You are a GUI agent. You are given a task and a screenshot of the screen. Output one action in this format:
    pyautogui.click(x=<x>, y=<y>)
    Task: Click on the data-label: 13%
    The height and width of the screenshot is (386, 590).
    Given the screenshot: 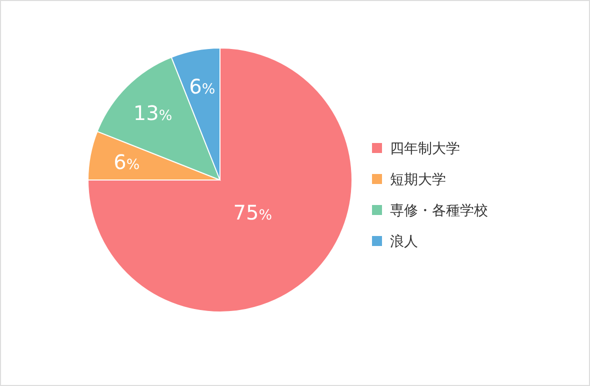 What is the action you would take?
    pyautogui.click(x=152, y=112)
    